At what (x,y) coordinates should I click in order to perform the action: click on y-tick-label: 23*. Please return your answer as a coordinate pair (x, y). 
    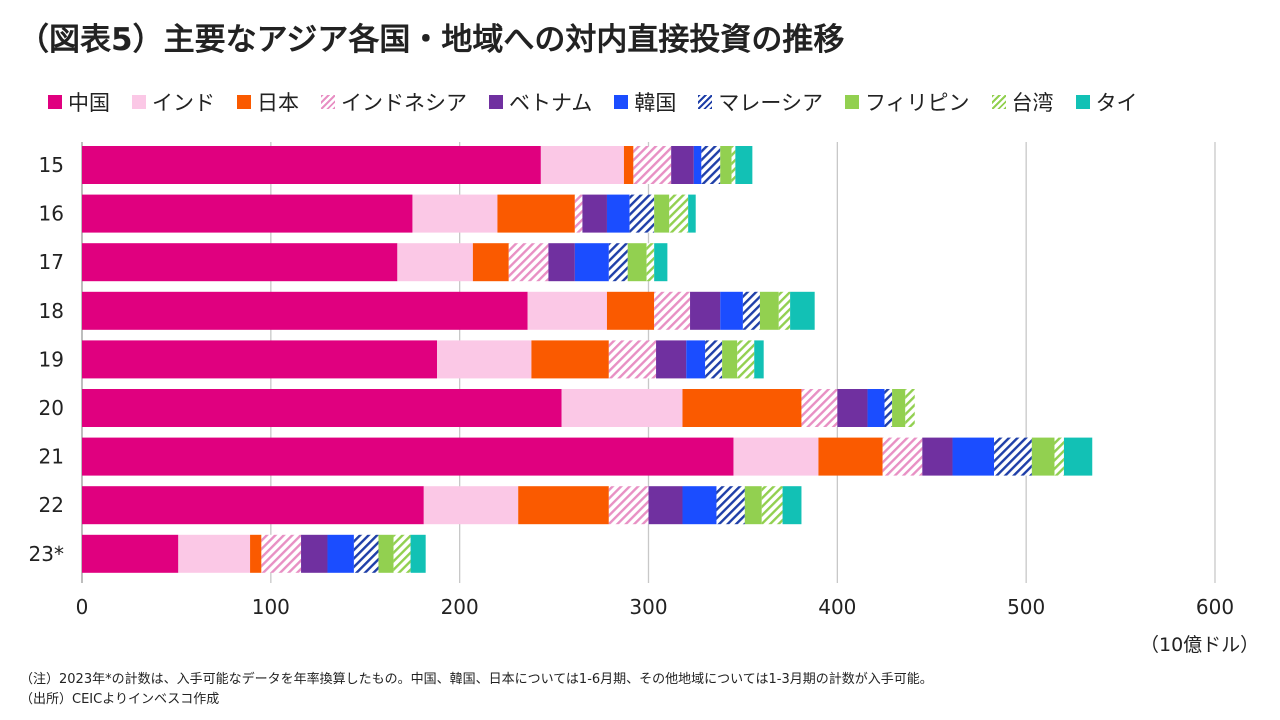
    Looking at the image, I should click on (46, 554).